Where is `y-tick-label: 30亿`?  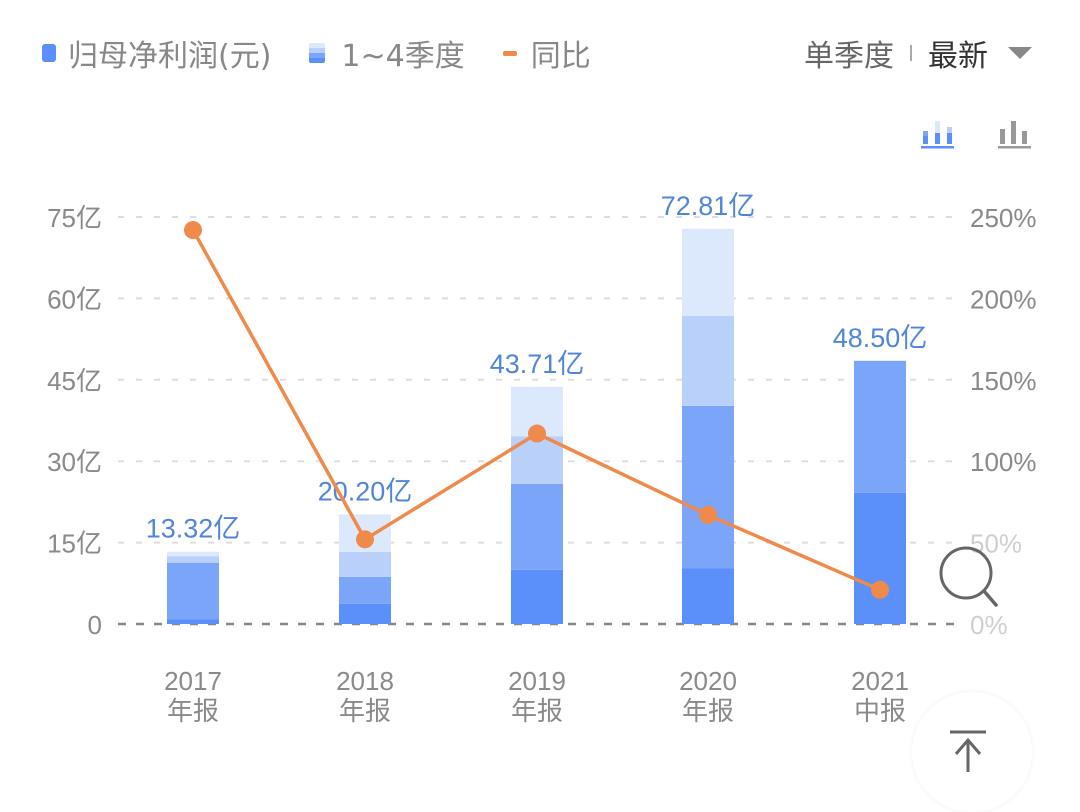 y-tick-label: 30亿 is located at coordinates (74, 462).